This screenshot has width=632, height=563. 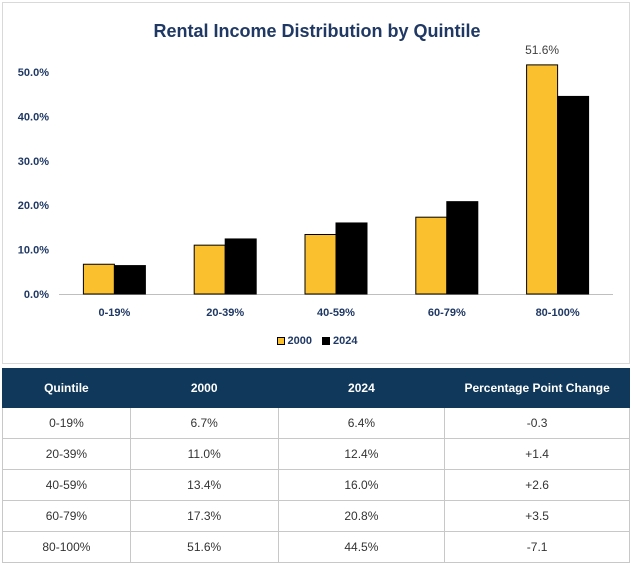 What do you see at coordinates (33, 117) in the screenshot?
I see `y-tick-label: 40.0%` at bounding box center [33, 117].